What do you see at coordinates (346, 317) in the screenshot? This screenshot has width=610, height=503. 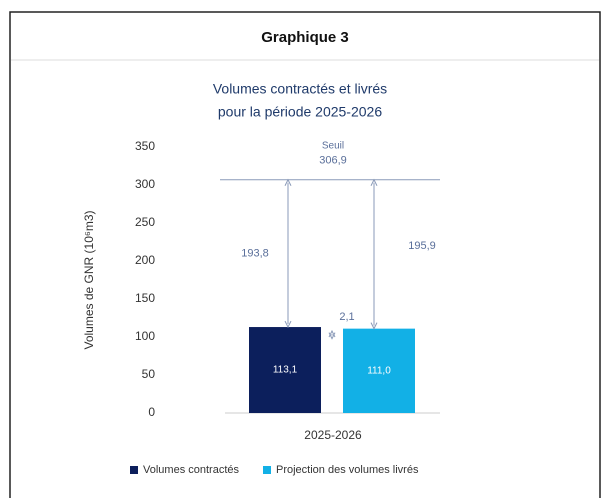 I see `annotation: 2,1` at bounding box center [346, 317].